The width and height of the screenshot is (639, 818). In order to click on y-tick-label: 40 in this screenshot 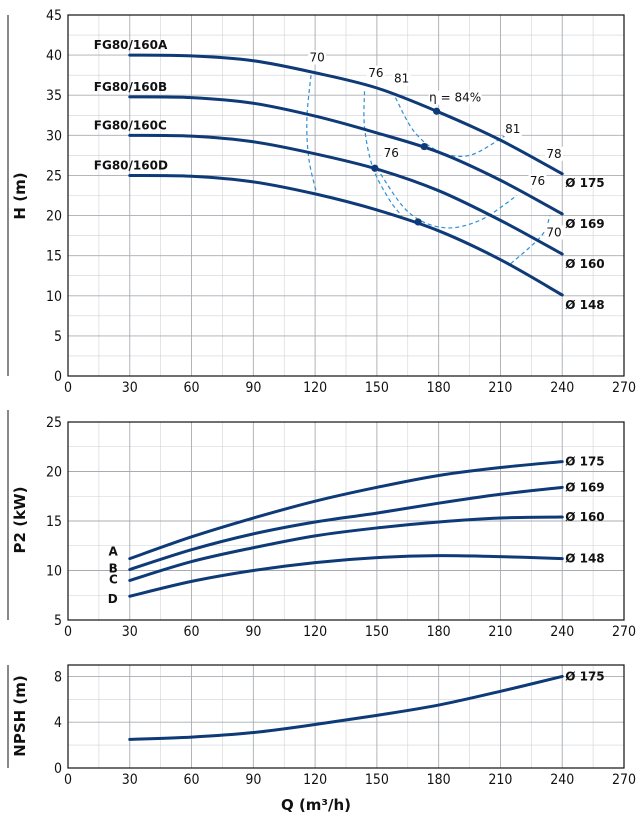, I will do `click(54, 56)`.